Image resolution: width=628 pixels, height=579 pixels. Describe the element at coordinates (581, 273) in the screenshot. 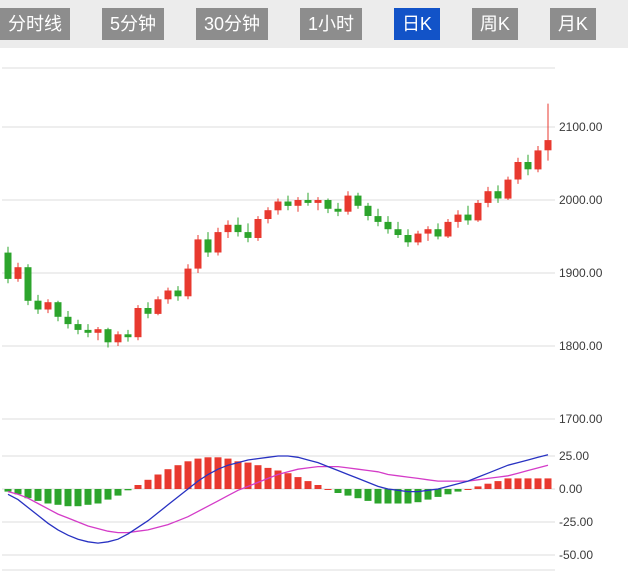

I see `axis-label: 1900.00` at that location.